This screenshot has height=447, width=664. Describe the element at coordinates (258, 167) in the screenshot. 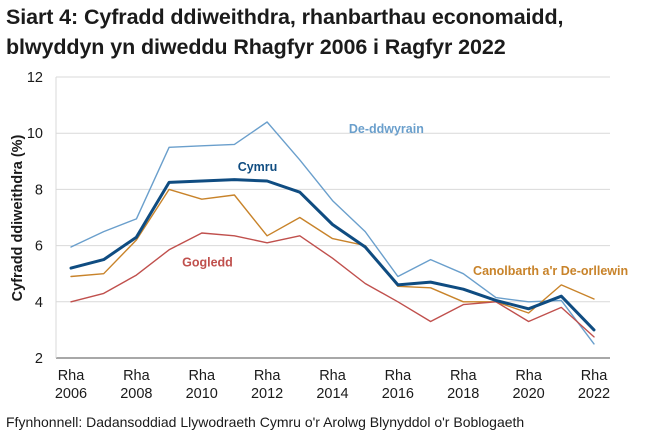

I see `series-label-cymru: Cymru` at that location.